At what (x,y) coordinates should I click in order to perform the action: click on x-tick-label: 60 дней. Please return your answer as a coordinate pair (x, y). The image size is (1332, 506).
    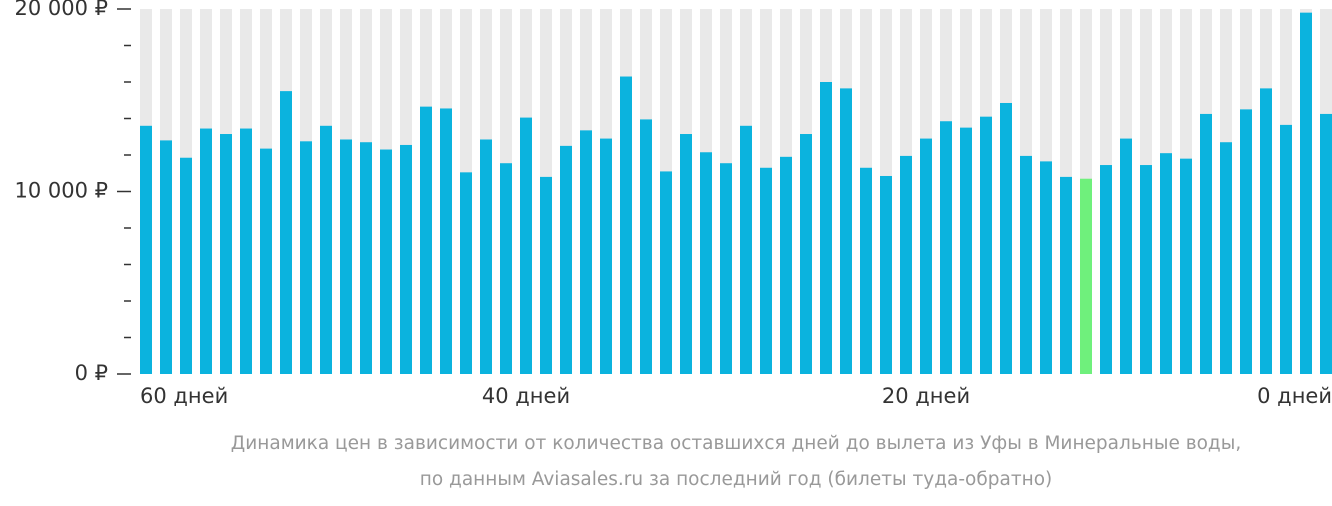
    Looking at the image, I should click on (184, 396).